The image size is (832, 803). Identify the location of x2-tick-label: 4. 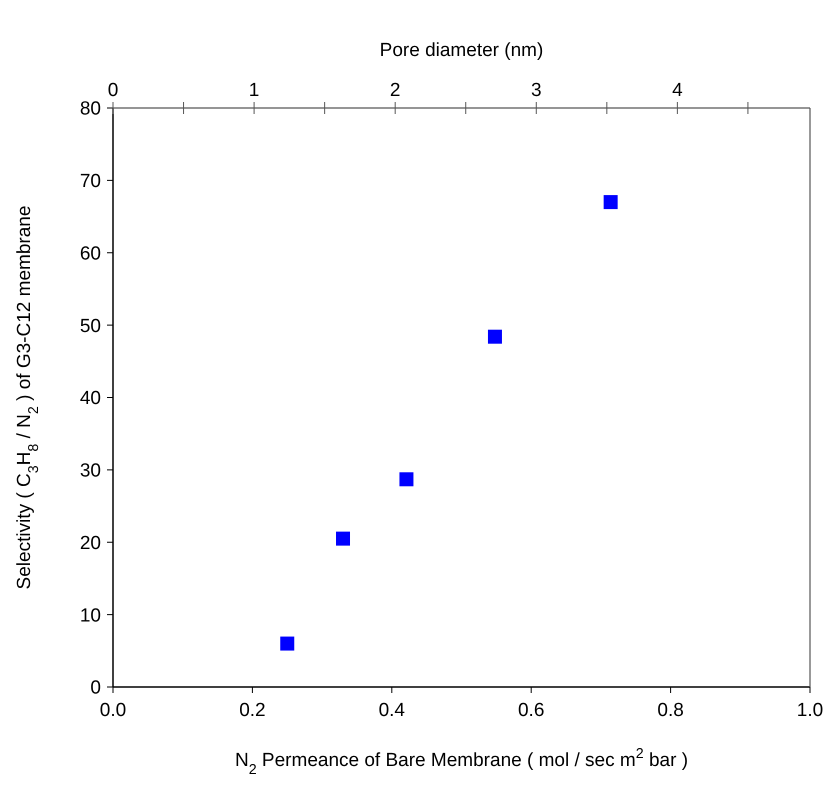
(678, 90).